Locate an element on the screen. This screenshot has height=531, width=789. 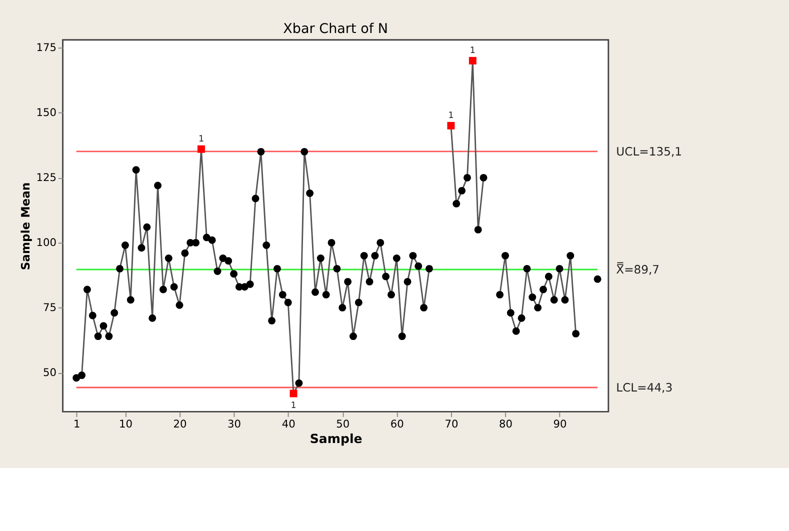
x-tick-label: 60 is located at coordinates (397, 424).